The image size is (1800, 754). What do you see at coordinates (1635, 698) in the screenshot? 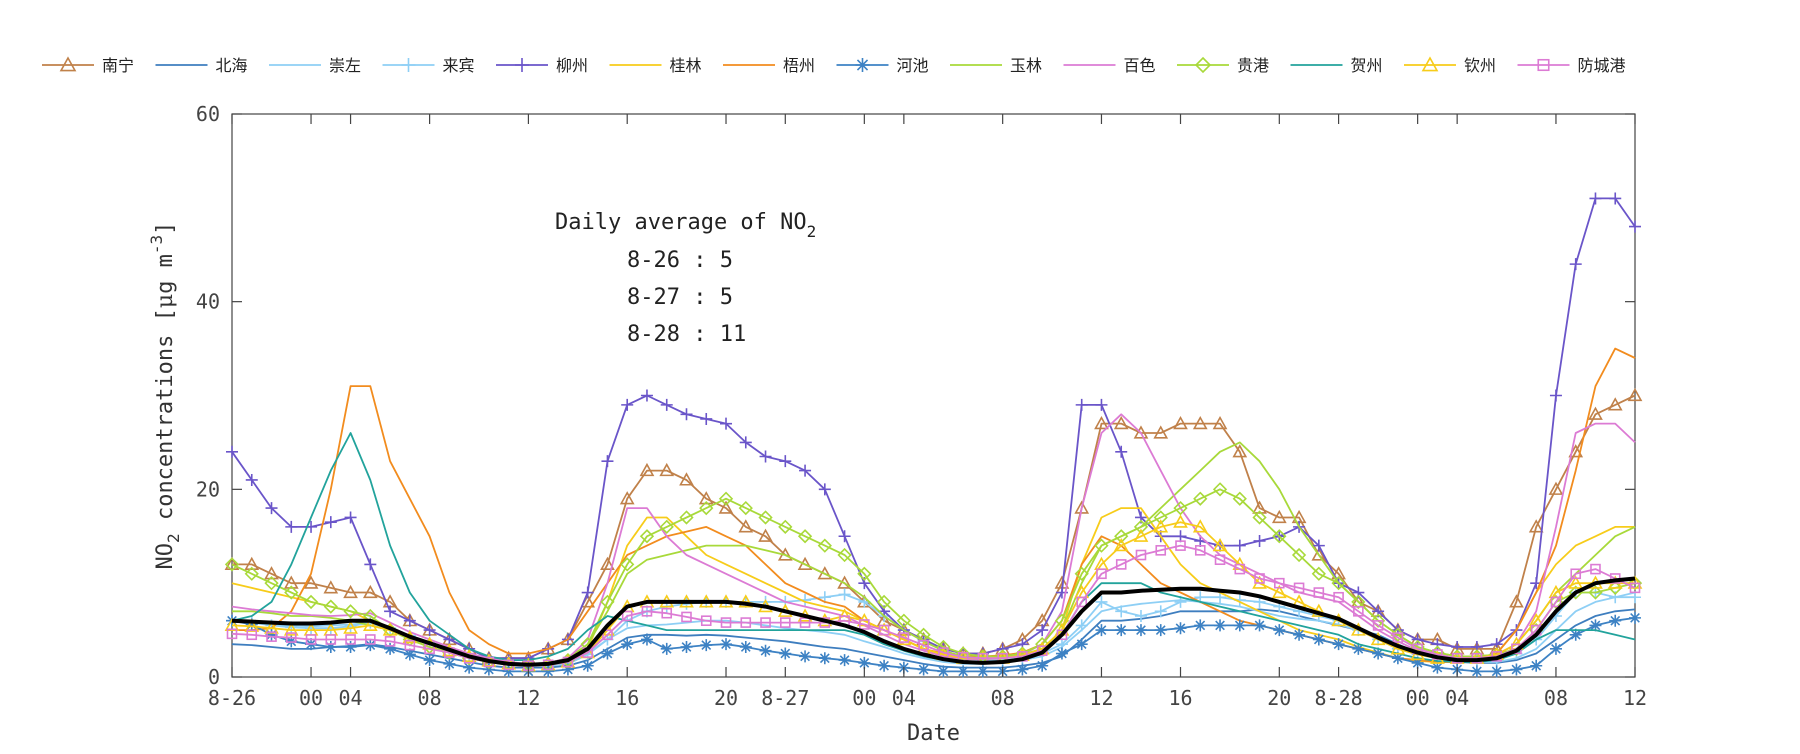
I see `x-tick-label: 12` at bounding box center [1635, 698].